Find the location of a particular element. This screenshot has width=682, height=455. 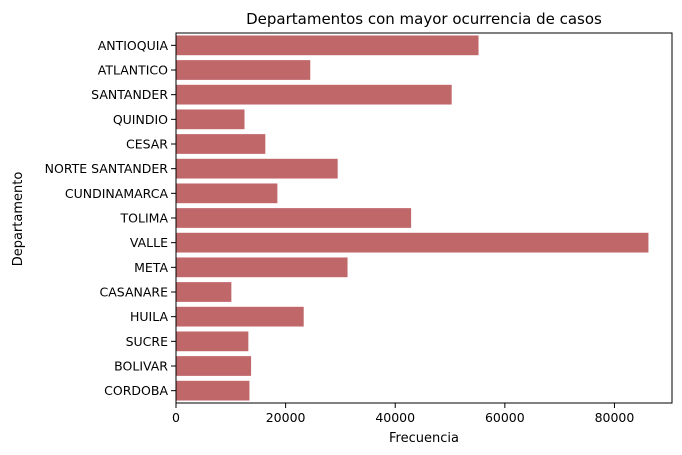

bar-cordoba is located at coordinates (213, 390).